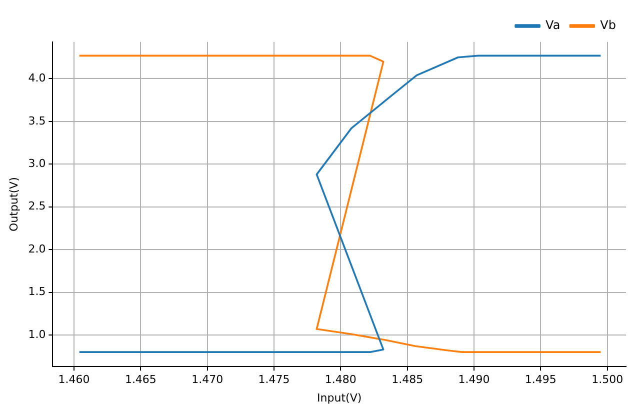 The width and height of the screenshot is (640, 409). Describe the element at coordinates (474, 379) in the screenshot. I see `x-tick-label: 1.490` at that location.